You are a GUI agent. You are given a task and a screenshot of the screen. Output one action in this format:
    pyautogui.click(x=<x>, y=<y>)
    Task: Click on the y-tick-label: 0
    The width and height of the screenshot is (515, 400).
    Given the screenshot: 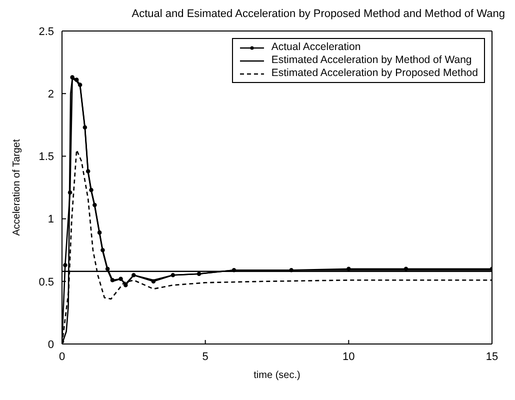 What is the action you would take?
    pyautogui.click(x=51, y=344)
    